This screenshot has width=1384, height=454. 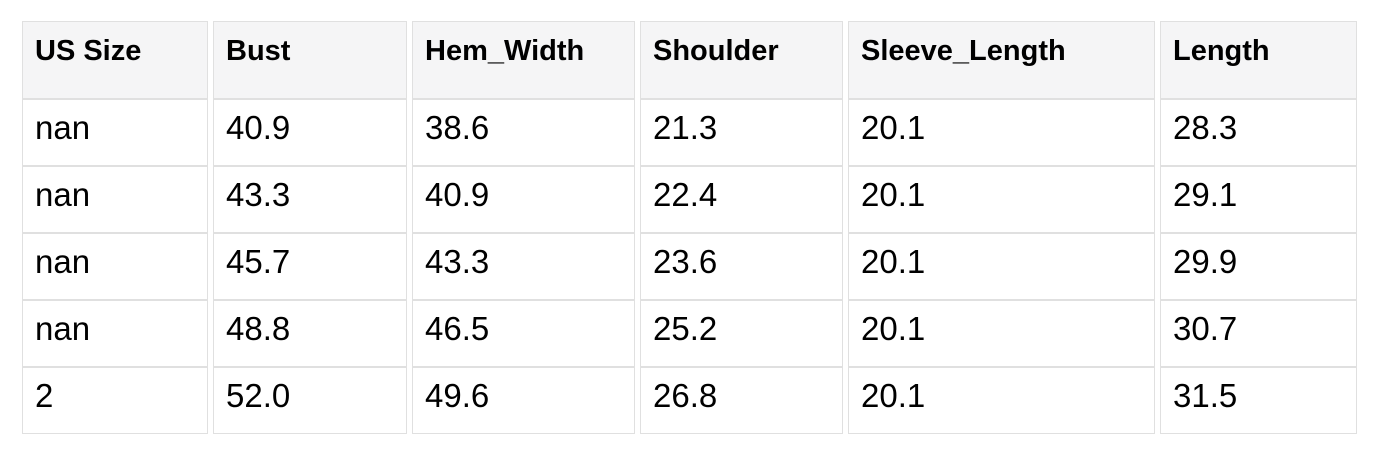 I want to click on cell-length: 29.1, so click(x=1258, y=199).